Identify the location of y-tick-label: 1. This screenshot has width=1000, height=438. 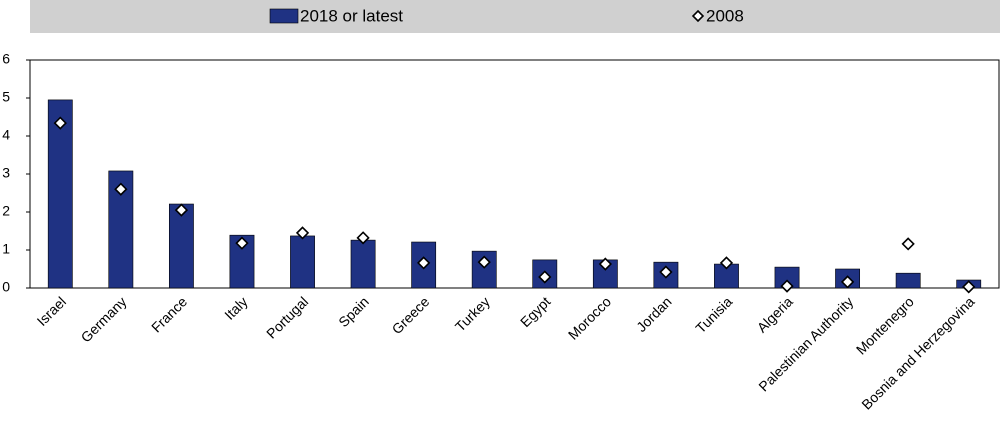
(6, 249).